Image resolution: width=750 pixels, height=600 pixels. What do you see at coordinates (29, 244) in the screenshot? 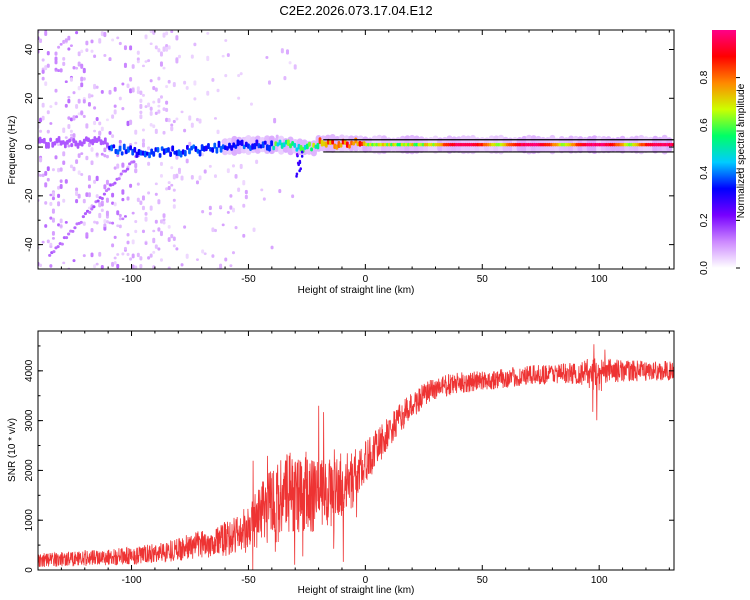
I see `y-tick-label: -40` at bounding box center [29, 244].